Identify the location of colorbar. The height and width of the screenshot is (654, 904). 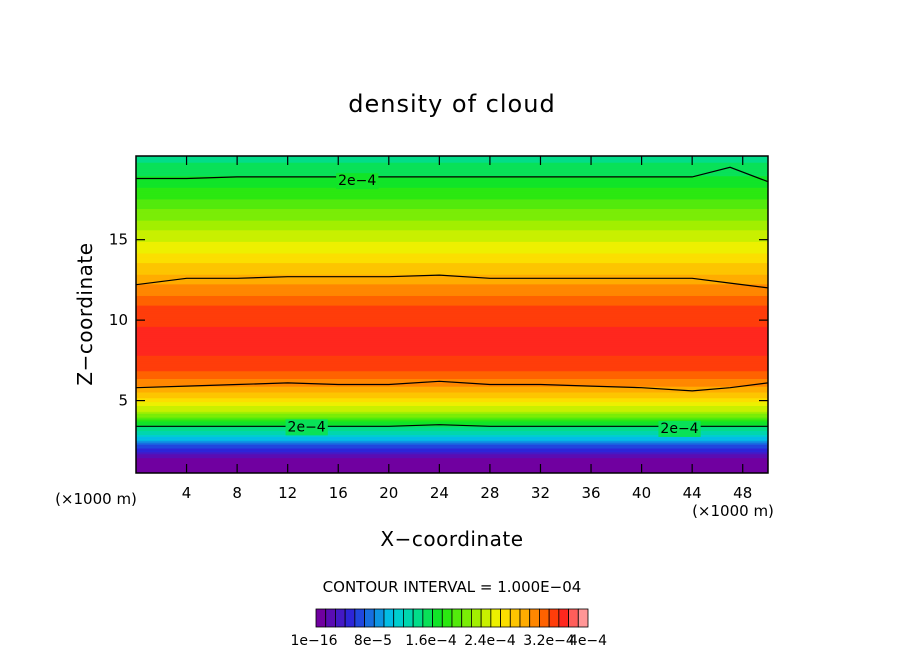
(452, 618).